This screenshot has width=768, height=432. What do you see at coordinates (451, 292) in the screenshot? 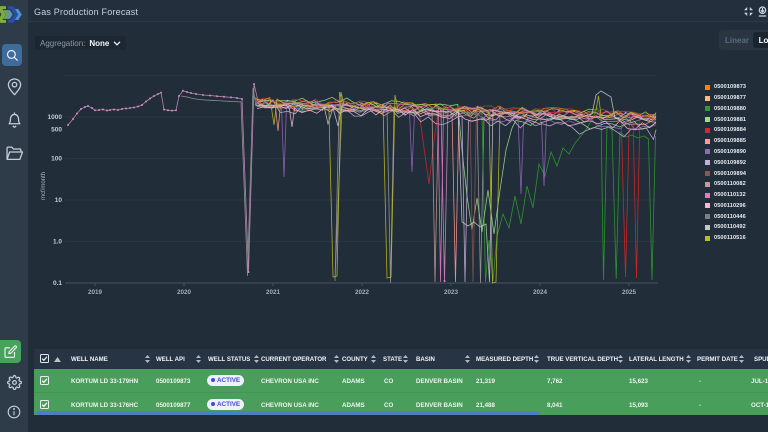
I see `svg-text: 2023` at bounding box center [451, 292].